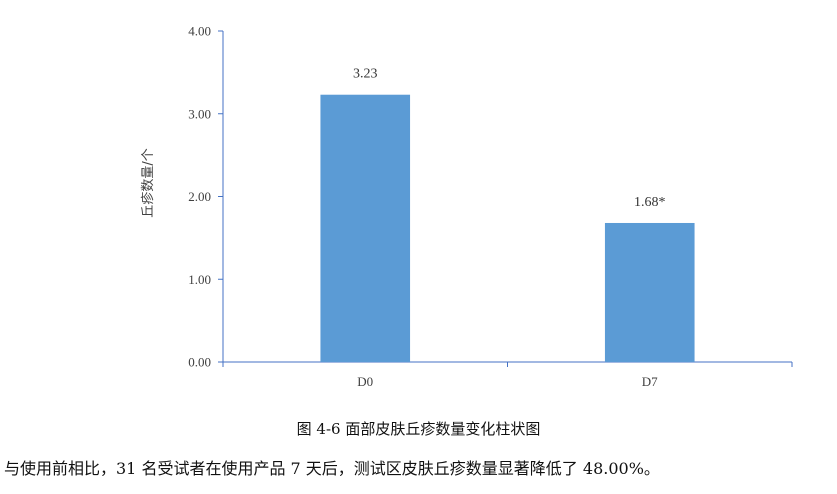 The image size is (837, 494). What do you see at coordinates (507, 364) in the screenshot?
I see `x-axis` at bounding box center [507, 364].